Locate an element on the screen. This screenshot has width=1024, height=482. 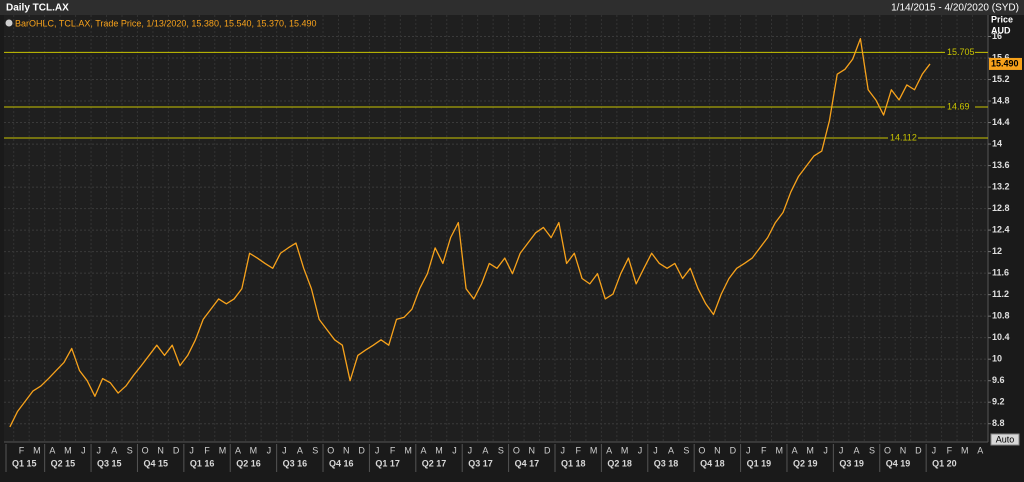
y-tick-label: 10.8 is located at coordinates (1001, 316).